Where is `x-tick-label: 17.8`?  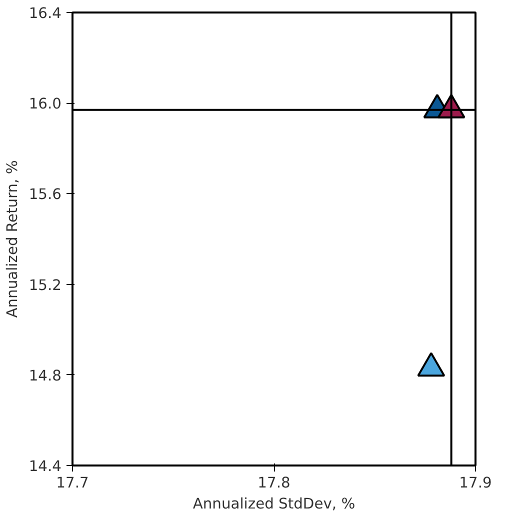
x-tick-label: 17.8 is located at coordinates (274, 483).